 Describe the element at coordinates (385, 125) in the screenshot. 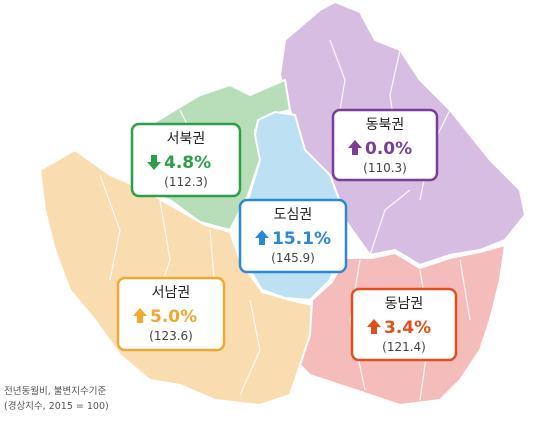

I see `region-name: 동북권` at that location.